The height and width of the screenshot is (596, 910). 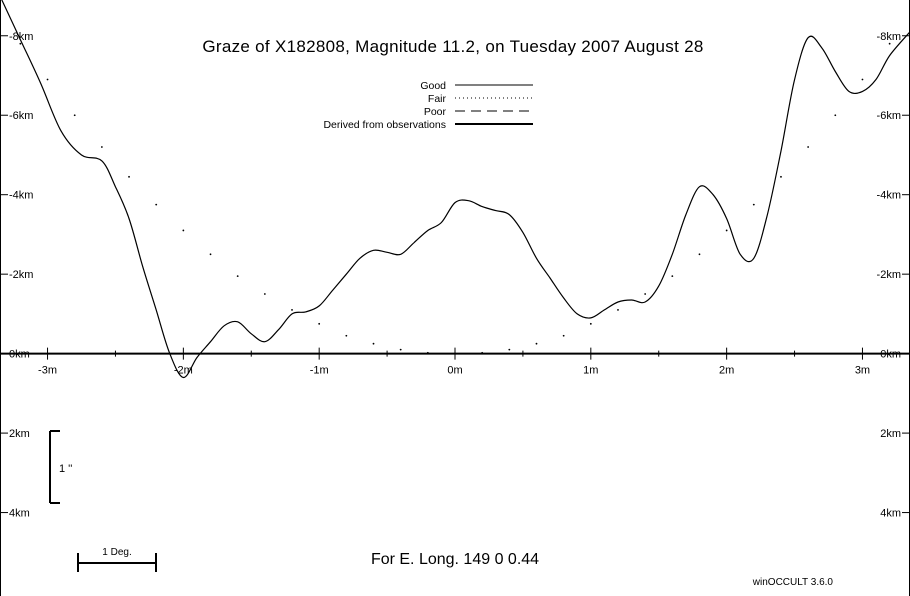 What do you see at coordinates (319, 371) in the screenshot?
I see `x-tick-label-2: -1m` at bounding box center [319, 371].